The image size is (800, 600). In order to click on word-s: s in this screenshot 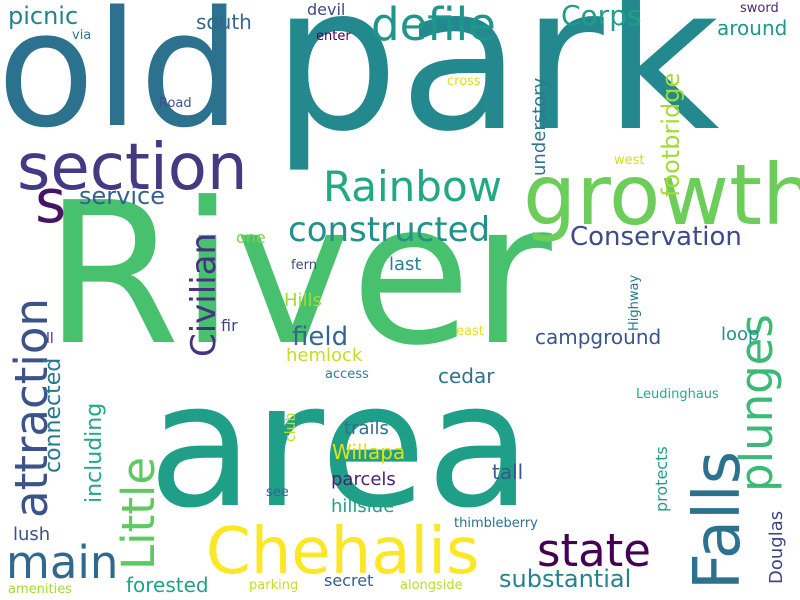, I will do `click(51, 202)`.